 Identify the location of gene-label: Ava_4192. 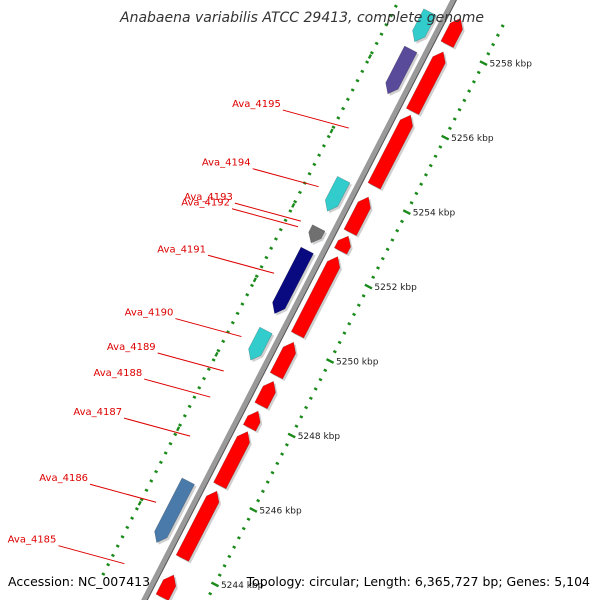
(205, 203).